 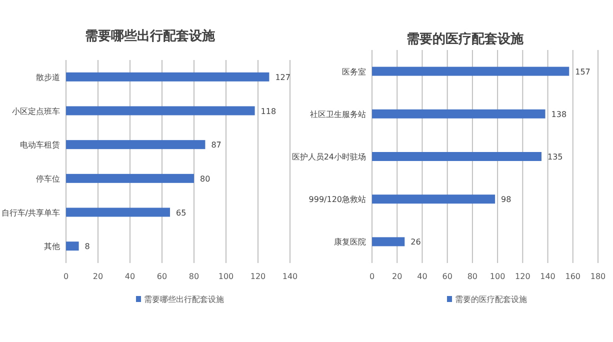 What do you see at coordinates (338, 114) in the screenshot?
I see `y-tick-label: 社区卫生服务站` at bounding box center [338, 114].